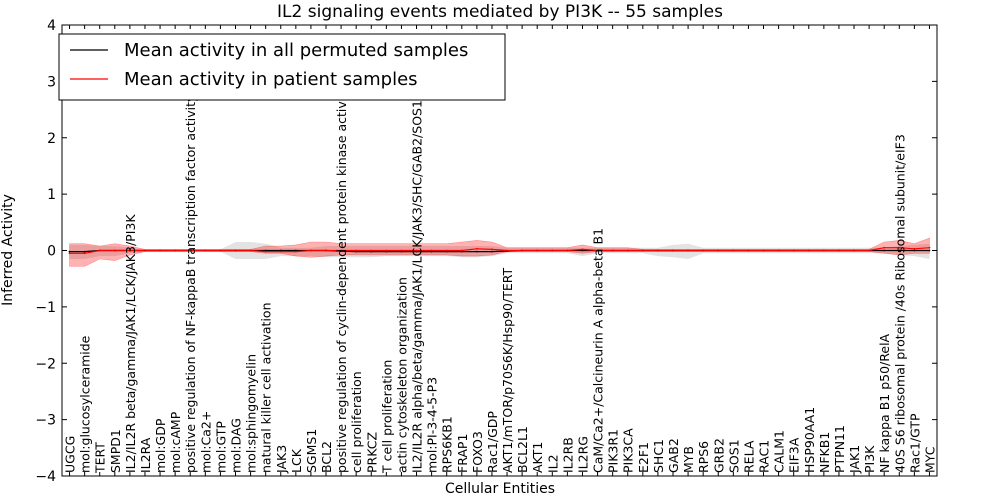  Describe the element at coordinates (748, 456) in the screenshot. I see `category-label: RELA` at that location.